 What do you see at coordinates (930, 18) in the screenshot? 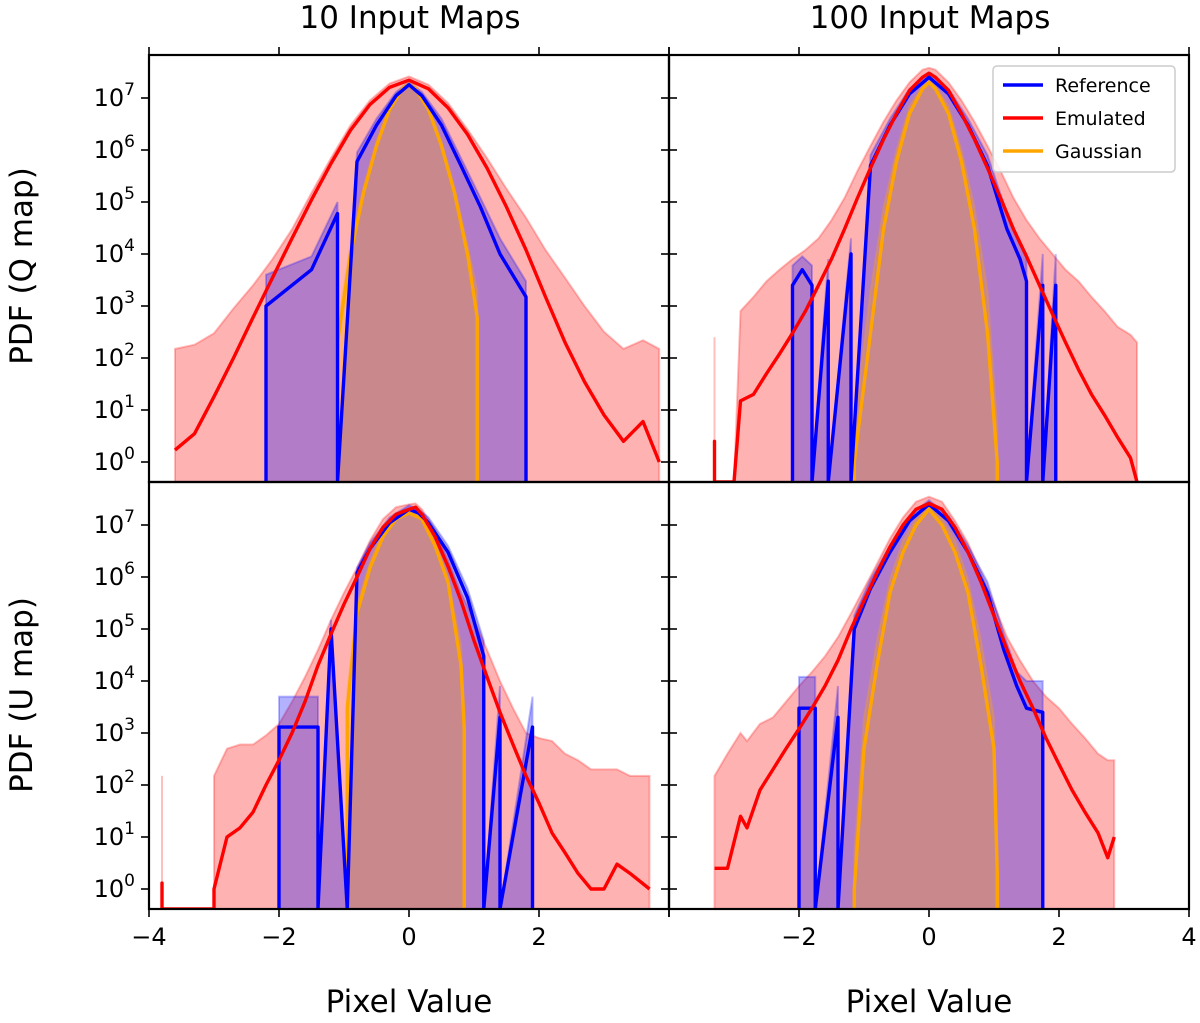
I see `column-title-right: 100 Input Maps` at bounding box center [930, 18].